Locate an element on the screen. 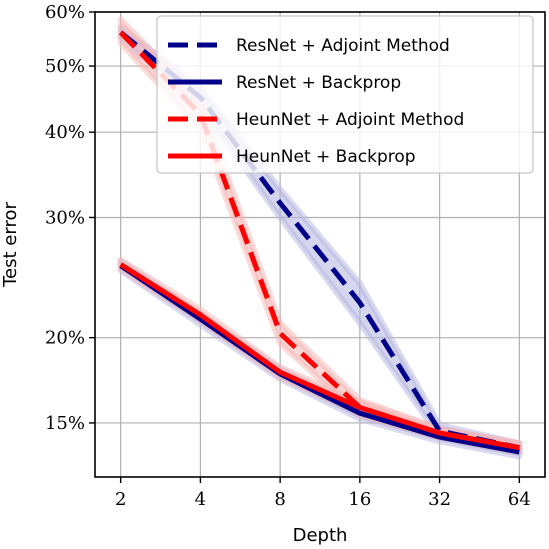 This screenshot has height=549, width=549. y-axis-label: Test error is located at coordinates (10, 245).